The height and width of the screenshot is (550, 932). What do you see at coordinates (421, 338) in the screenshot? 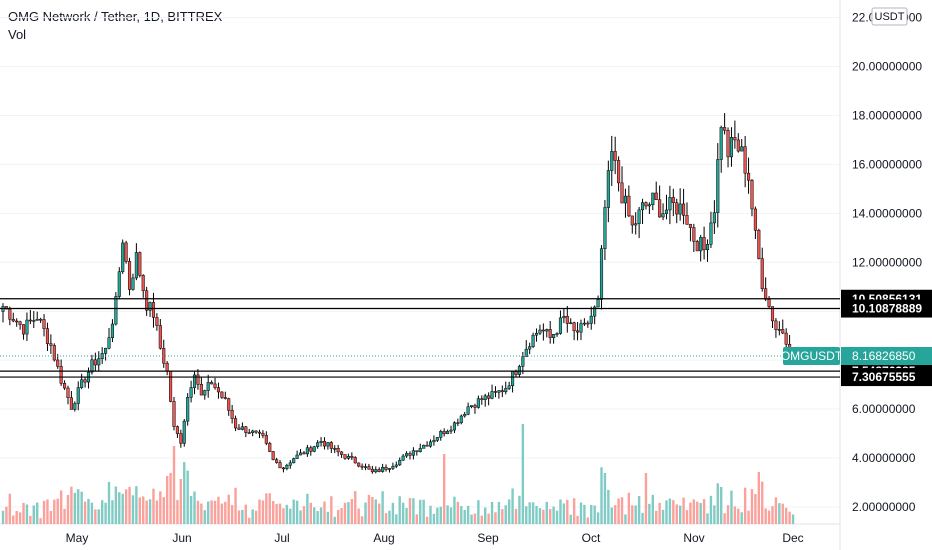
I see `horizontal-levels: OMGUSDT` at bounding box center [421, 338].